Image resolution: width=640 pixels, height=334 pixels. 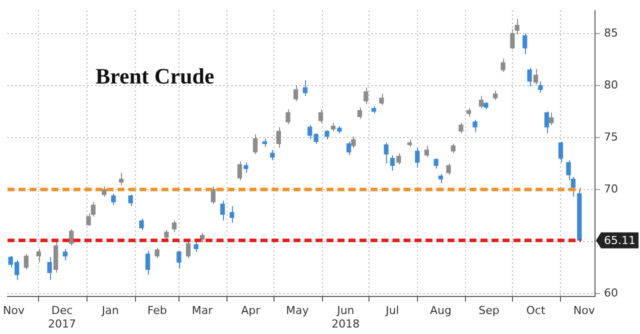 I want to click on x-tick-label: Dec 2017, so click(x=62, y=317).